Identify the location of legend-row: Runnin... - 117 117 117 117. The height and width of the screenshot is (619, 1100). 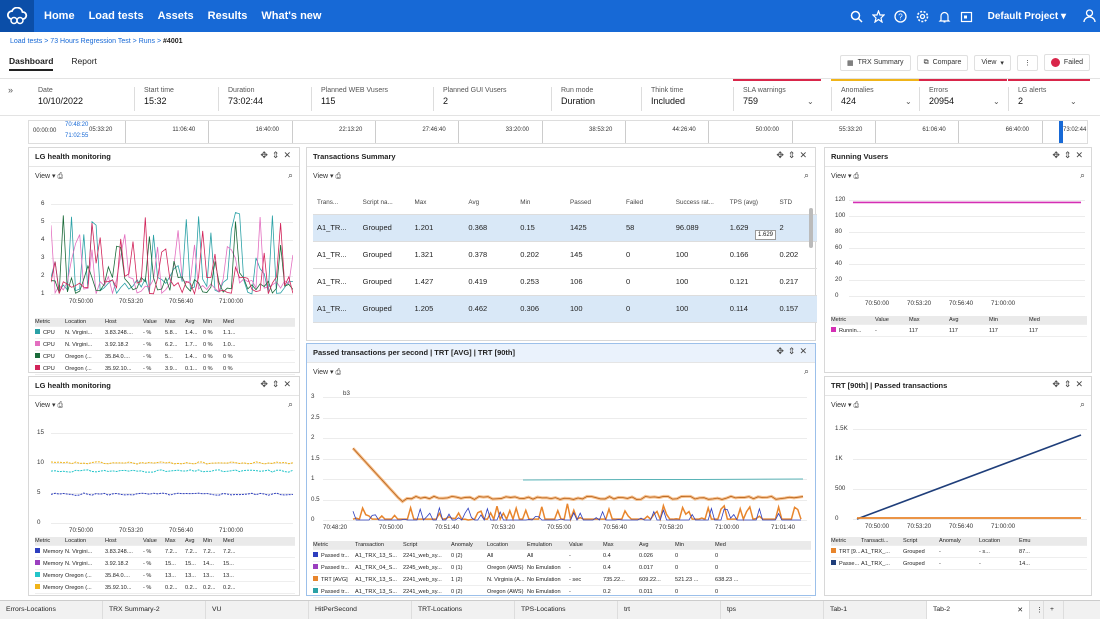
(959, 331).